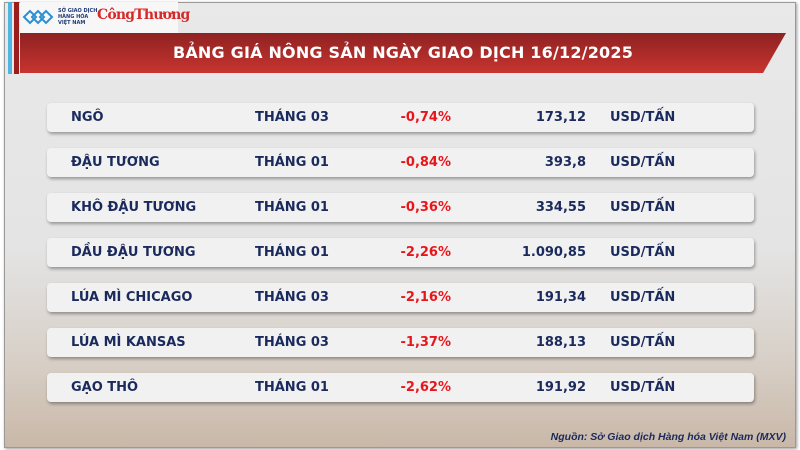  What do you see at coordinates (560, 207) in the screenshot?
I see `price-value: 334,55` at bounding box center [560, 207].